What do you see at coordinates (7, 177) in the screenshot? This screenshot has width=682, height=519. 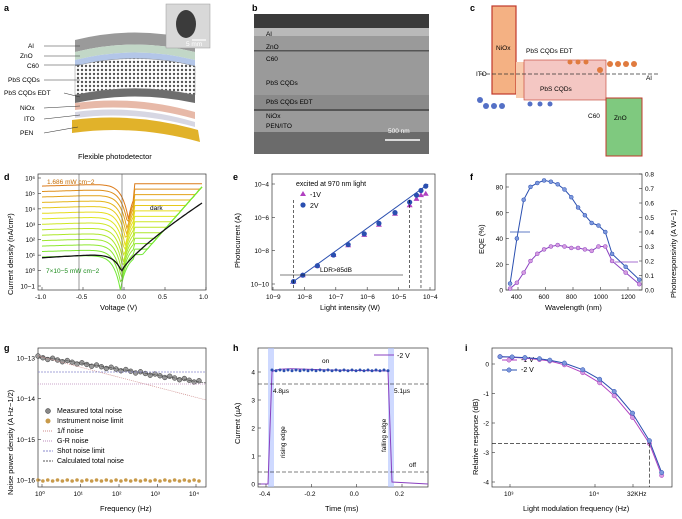 I see `panel-letter-d: d` at bounding box center [7, 177].